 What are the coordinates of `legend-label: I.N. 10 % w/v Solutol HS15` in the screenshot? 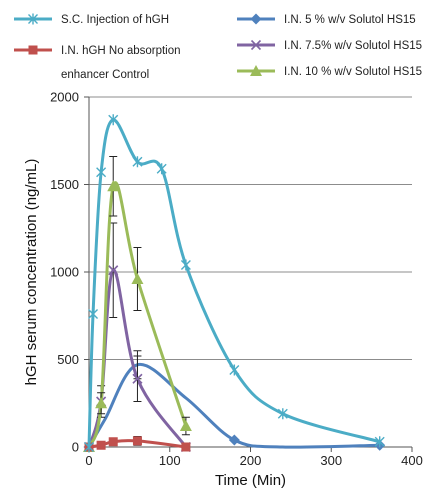 It's located at (353, 72).